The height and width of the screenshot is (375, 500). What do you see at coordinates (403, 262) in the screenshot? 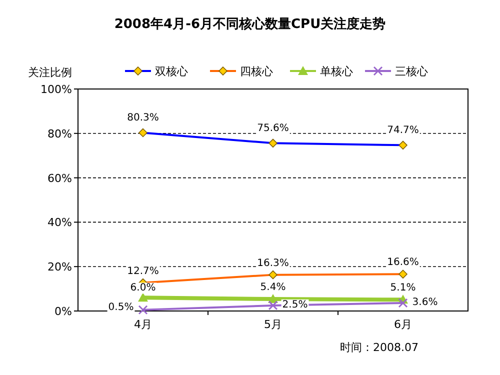
I see `data-label: 16.6%` at bounding box center [403, 262].